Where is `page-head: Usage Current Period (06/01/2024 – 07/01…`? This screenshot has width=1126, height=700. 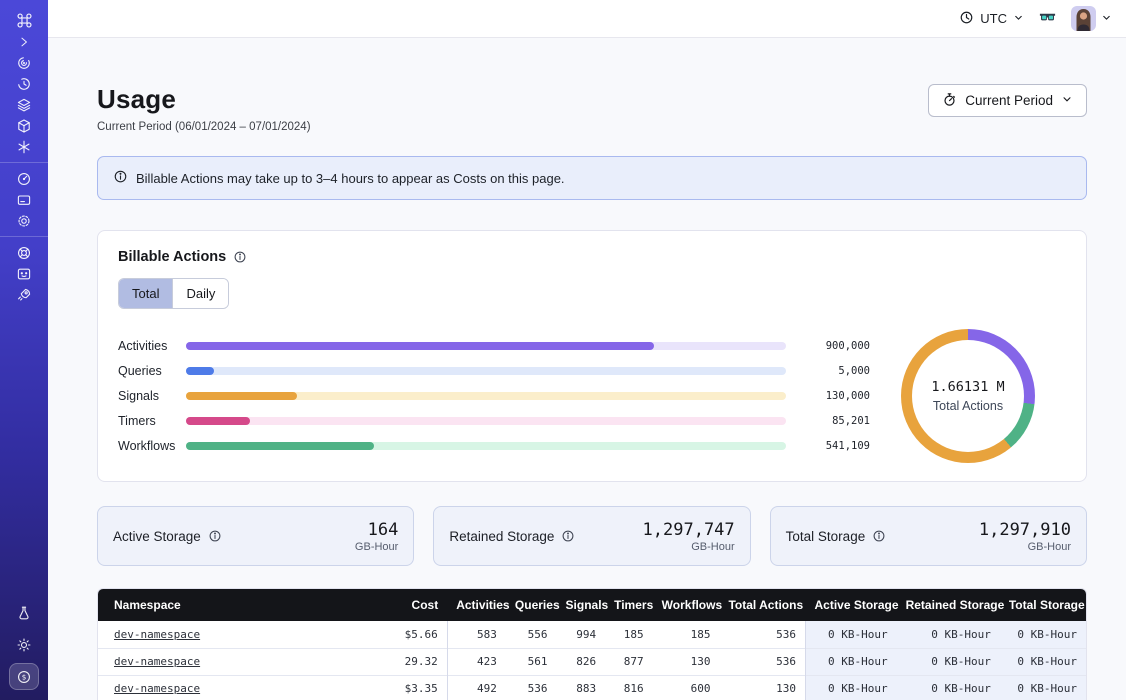
page-head: Usage Current Period (06/01/2024 – 07/01… is located at coordinates (592, 108).